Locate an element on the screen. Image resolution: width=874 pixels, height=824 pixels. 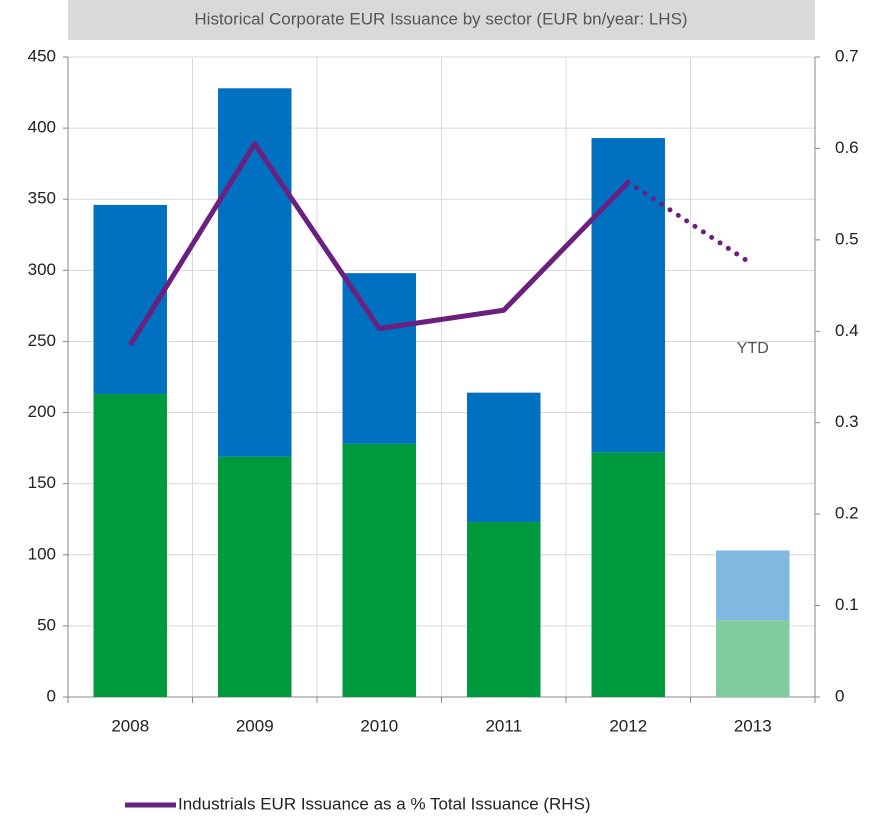
y2-tick-label: 0 is located at coordinates (839, 695).